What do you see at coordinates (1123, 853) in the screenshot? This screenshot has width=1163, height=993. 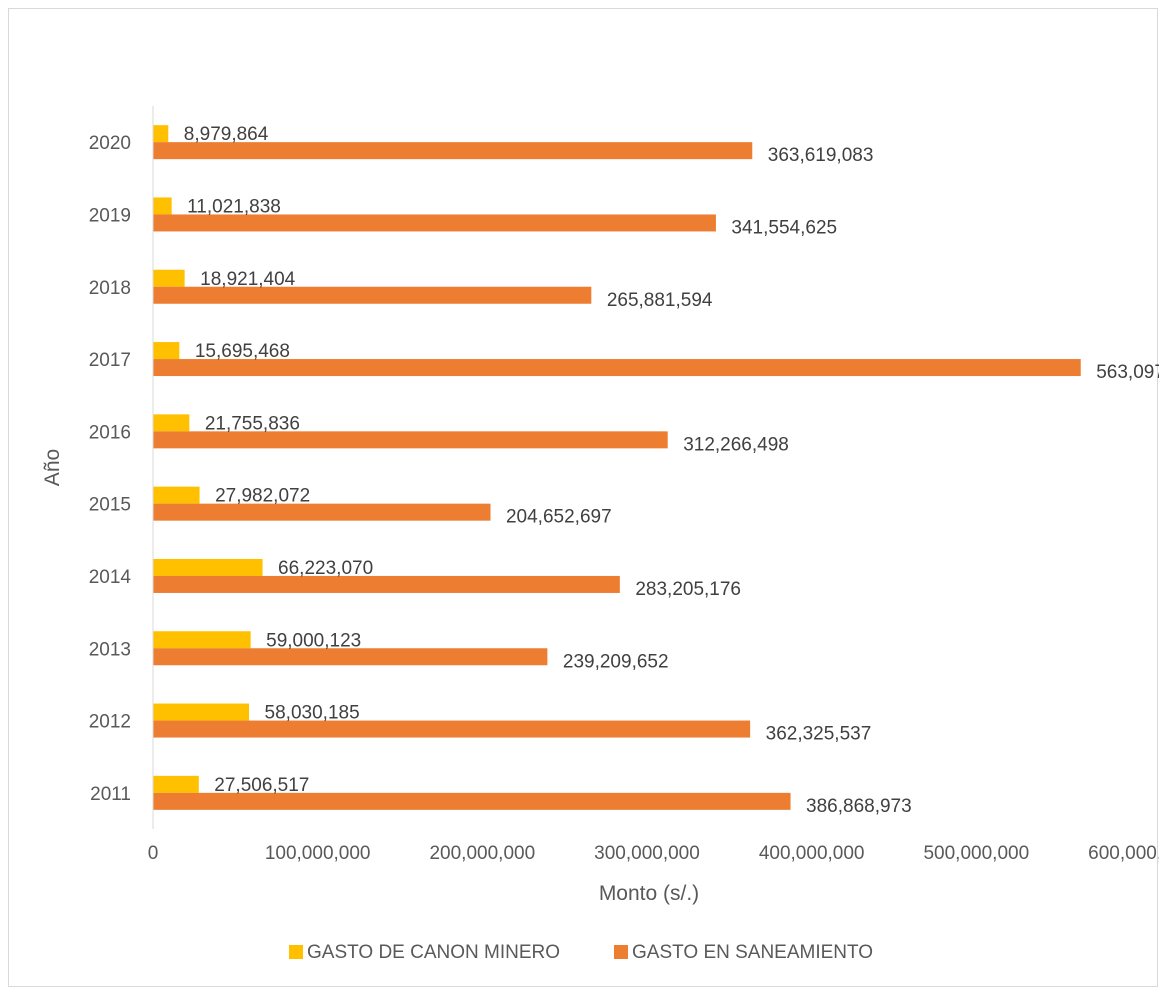 I see `x-tick-label: 600,000,000` at bounding box center [1123, 853].